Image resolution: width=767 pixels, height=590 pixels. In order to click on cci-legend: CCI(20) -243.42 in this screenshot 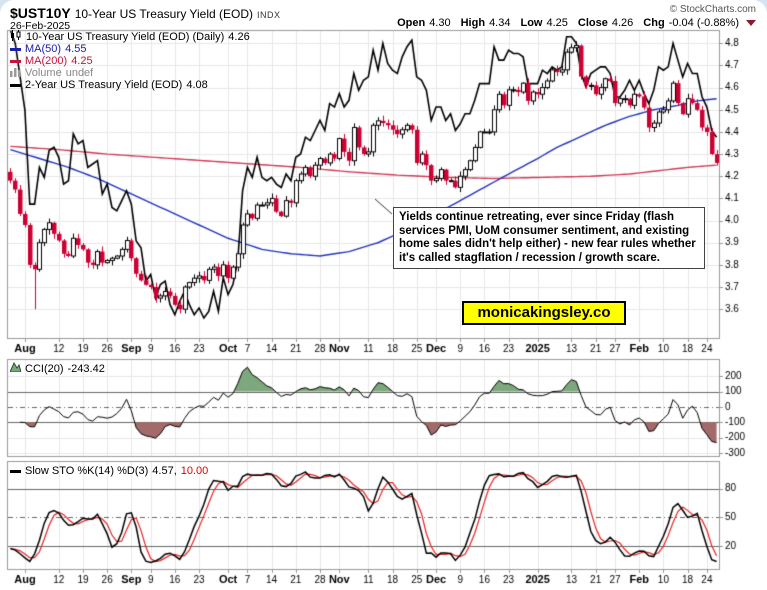, I will do `click(57, 368)`.